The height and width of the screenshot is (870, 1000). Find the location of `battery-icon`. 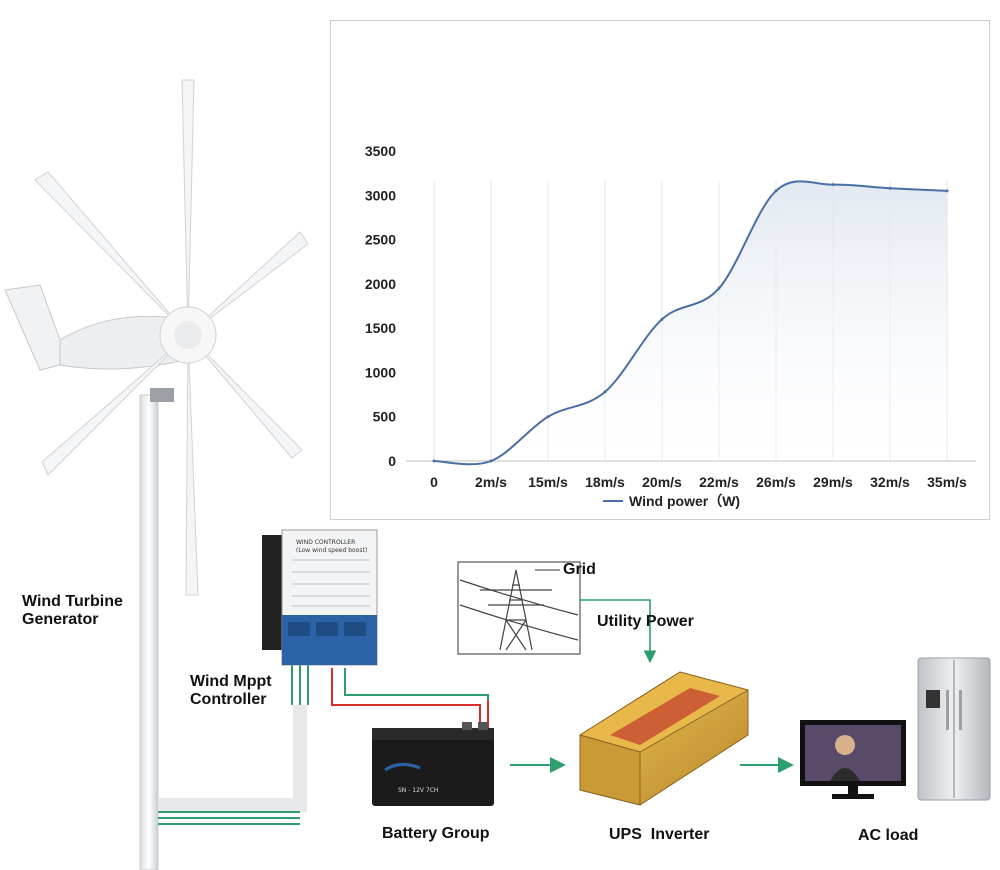

battery-icon is located at coordinates (433, 764).